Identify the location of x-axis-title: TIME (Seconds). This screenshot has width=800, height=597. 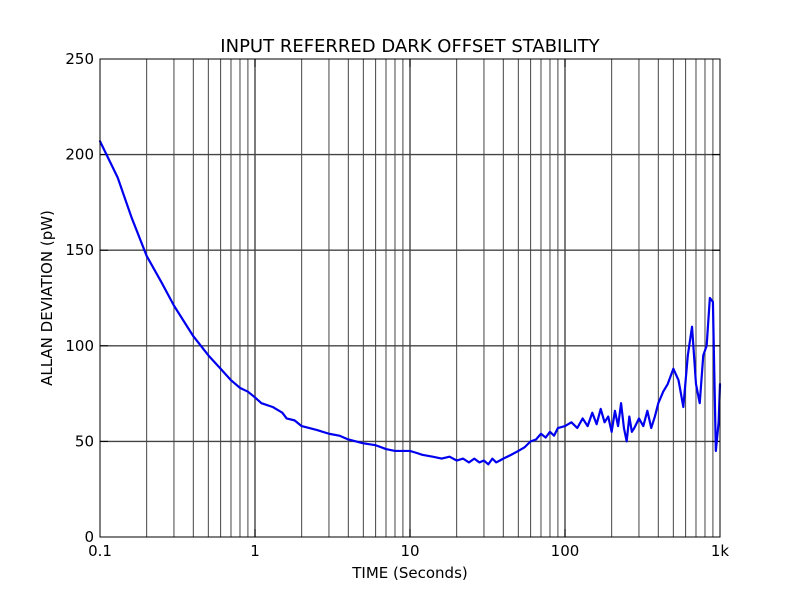
(409, 573).